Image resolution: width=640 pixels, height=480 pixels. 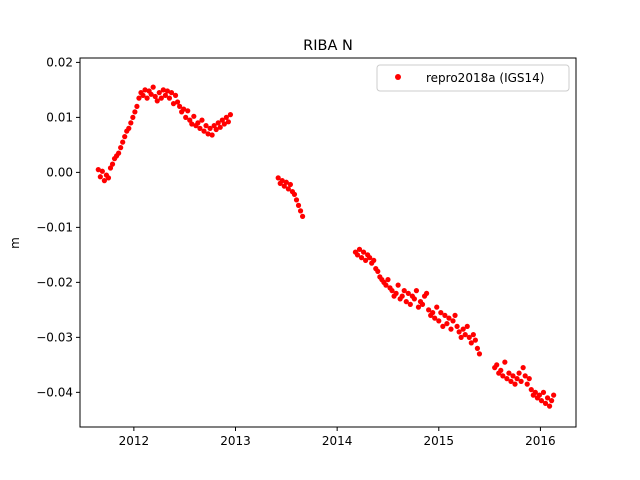 What do you see at coordinates (235, 441) in the screenshot?
I see `x-tick-label: 2013` at bounding box center [235, 441].